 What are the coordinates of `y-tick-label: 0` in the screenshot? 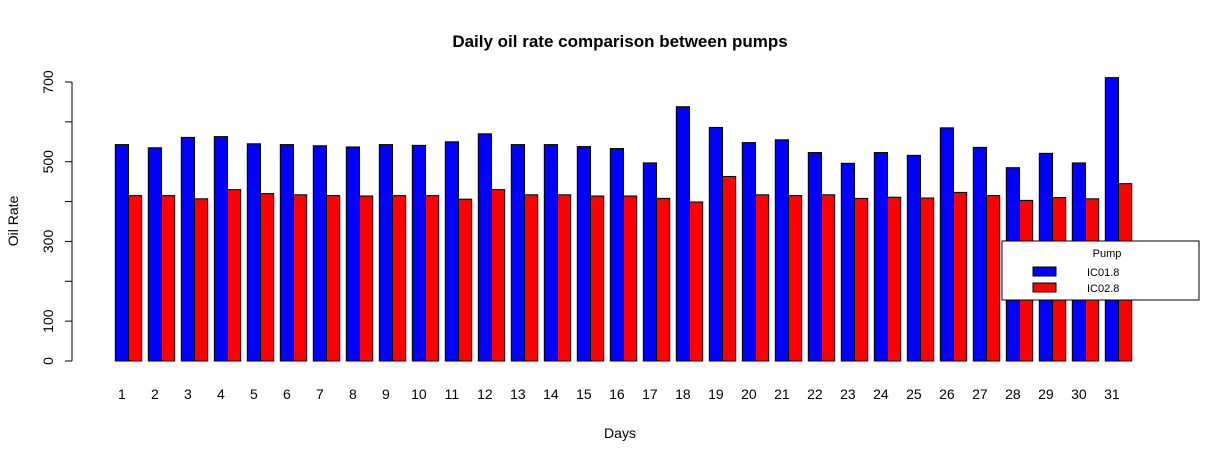 It's located at (48, 361).